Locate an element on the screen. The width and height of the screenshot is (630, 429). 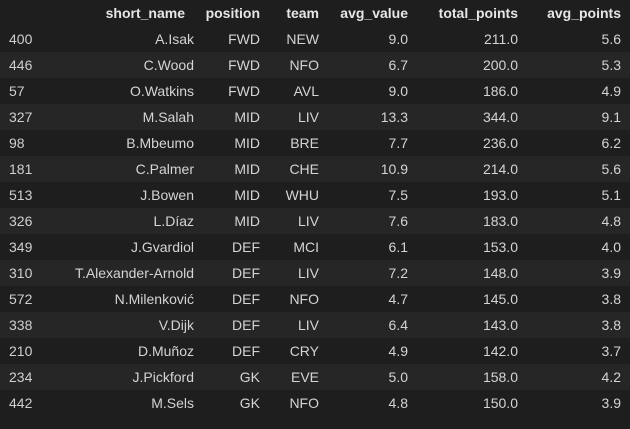
cell-avg-points: 5.1 is located at coordinates (578, 195).